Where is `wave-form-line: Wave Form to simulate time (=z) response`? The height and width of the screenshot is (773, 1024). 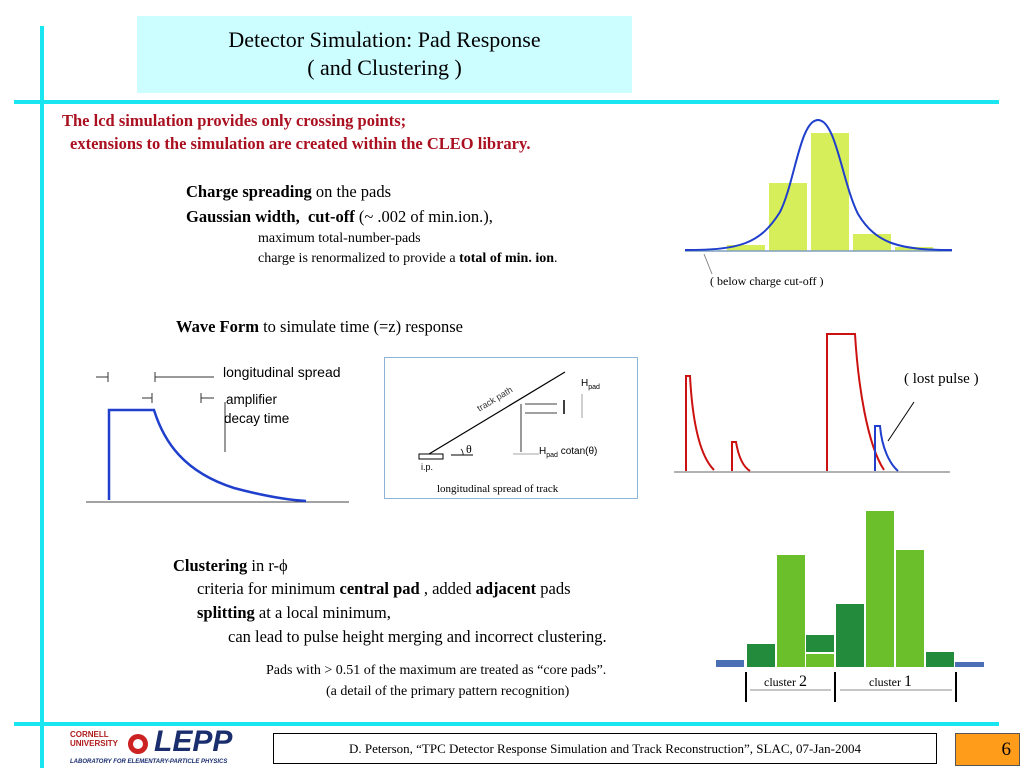 wave-form-line: Wave Form to simulate time (=z) response is located at coordinates (319, 327).